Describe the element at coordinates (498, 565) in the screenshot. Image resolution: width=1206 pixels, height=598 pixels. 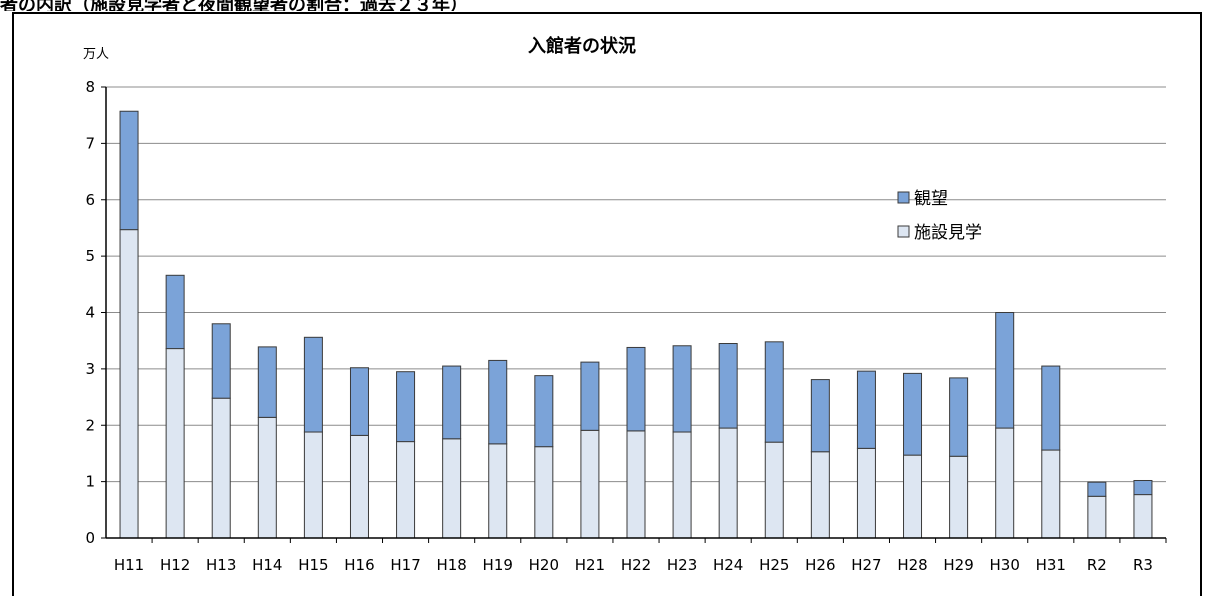
I see `x-tick-label: H19` at that location.